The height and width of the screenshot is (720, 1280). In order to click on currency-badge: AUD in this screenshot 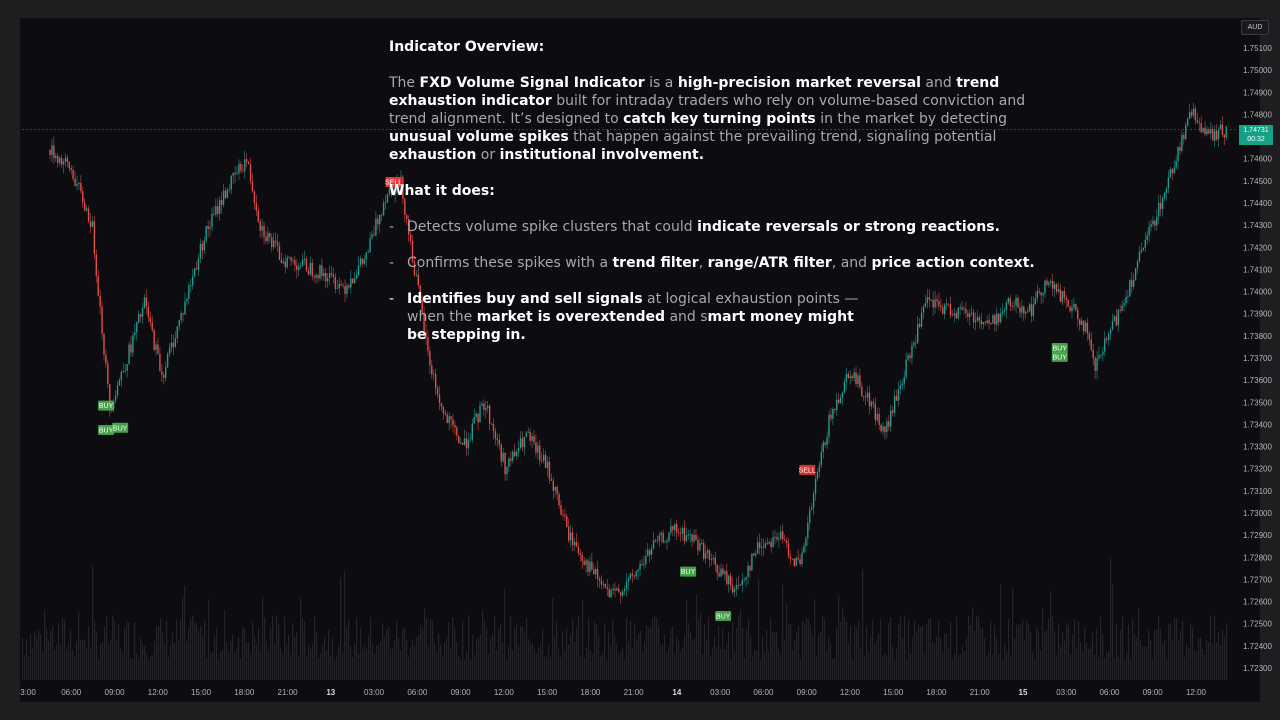, I will do `click(1255, 27)`.